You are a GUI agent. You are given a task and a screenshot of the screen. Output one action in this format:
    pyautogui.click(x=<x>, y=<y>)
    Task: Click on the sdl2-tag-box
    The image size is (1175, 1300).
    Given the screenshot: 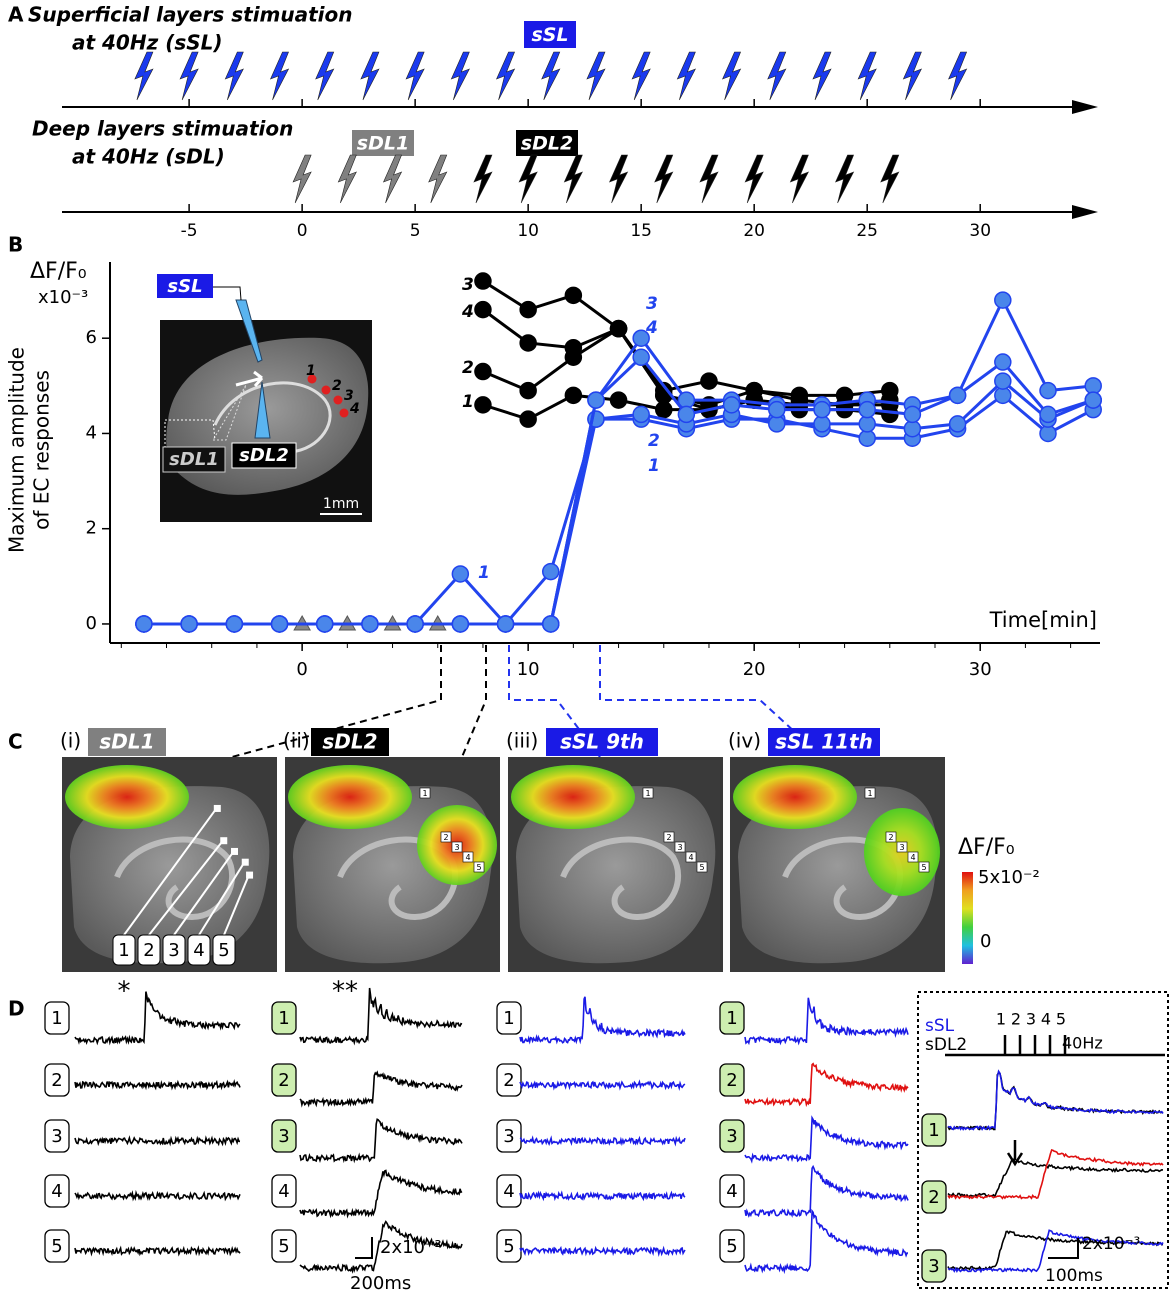 What is the action you would take?
    pyautogui.click(x=547, y=143)
    